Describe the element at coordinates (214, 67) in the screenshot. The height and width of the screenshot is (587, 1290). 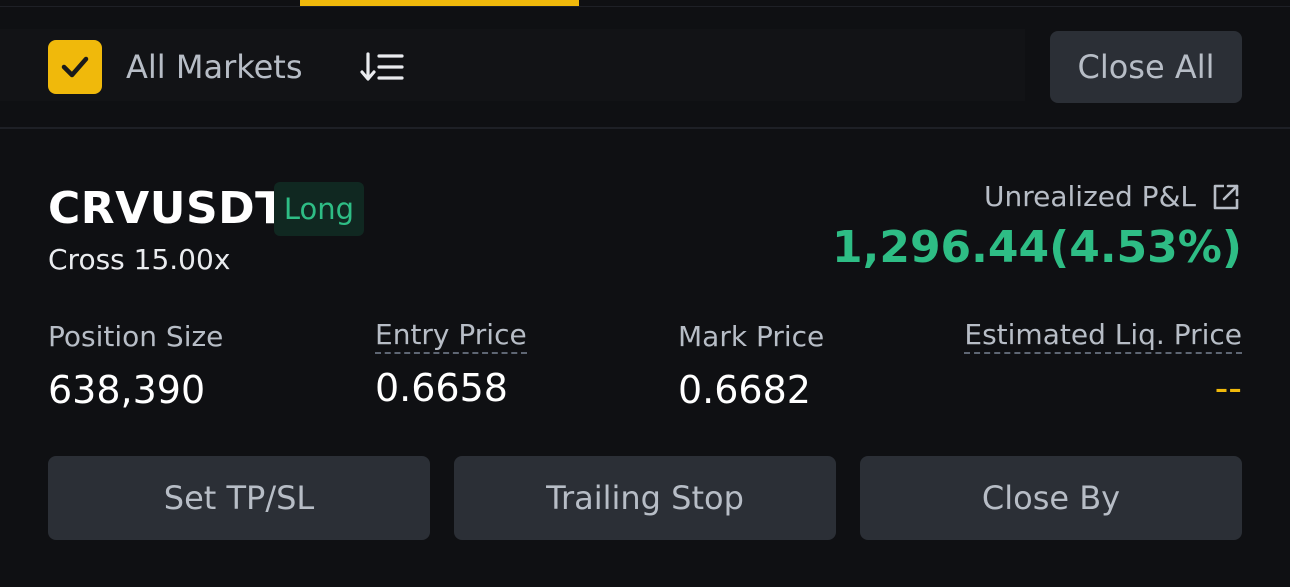
I see `all-markets-label: All Markets` at that location.